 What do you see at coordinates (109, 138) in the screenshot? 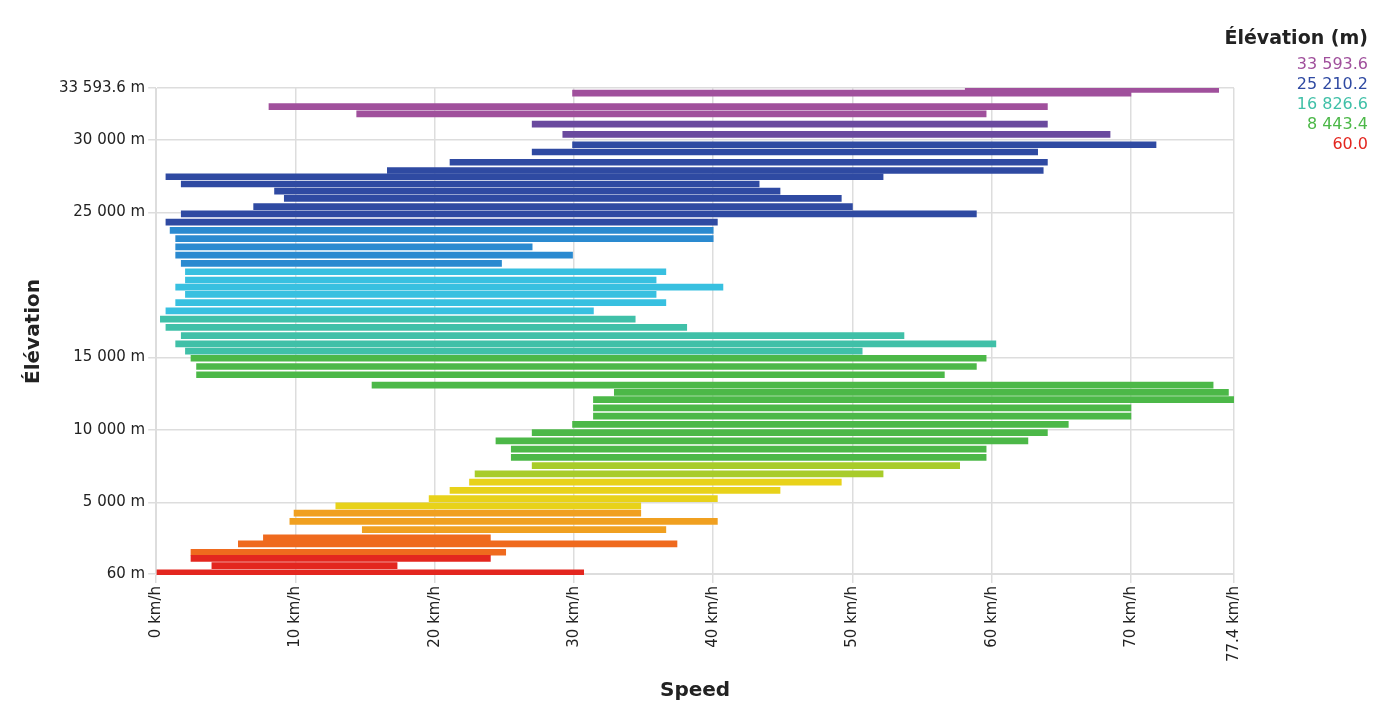
I see `y-tick-label: 30 000 m` at bounding box center [109, 138].